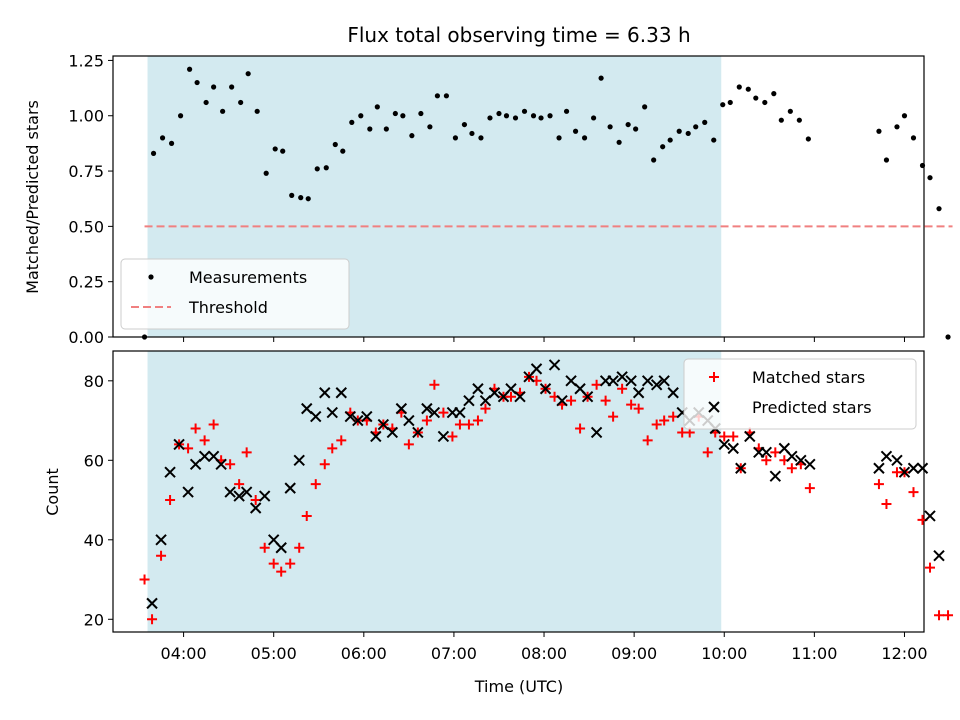  Describe the element at coordinates (364, 653) in the screenshot. I see `x-tick-label: 06:00` at that location.